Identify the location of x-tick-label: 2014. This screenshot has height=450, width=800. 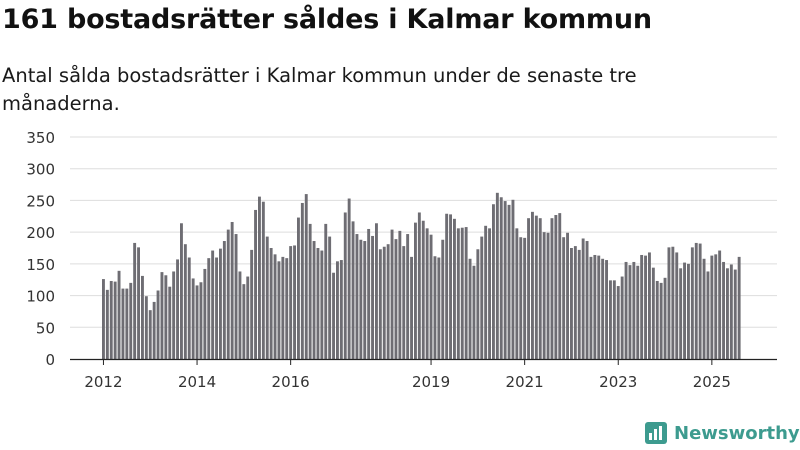
(197, 382).